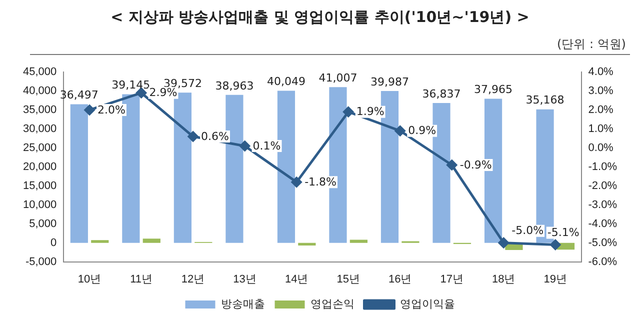  What do you see at coordinates (427, 304) in the screenshot?
I see `legend-label: 영업이익율` at bounding box center [427, 304].